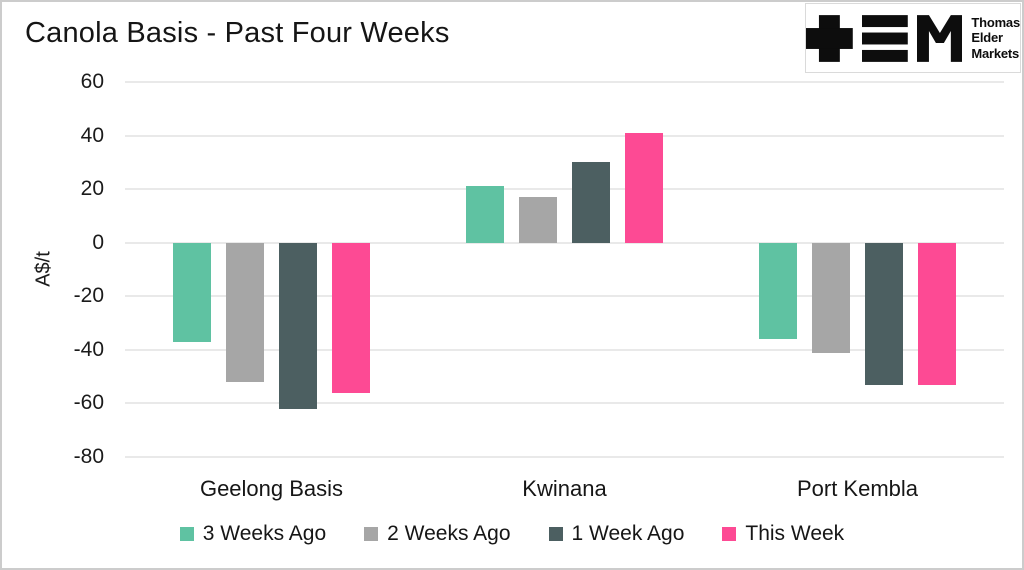 The image size is (1024, 570). Describe the element at coordinates (795, 533) in the screenshot. I see `legend-label: This Week` at that location.